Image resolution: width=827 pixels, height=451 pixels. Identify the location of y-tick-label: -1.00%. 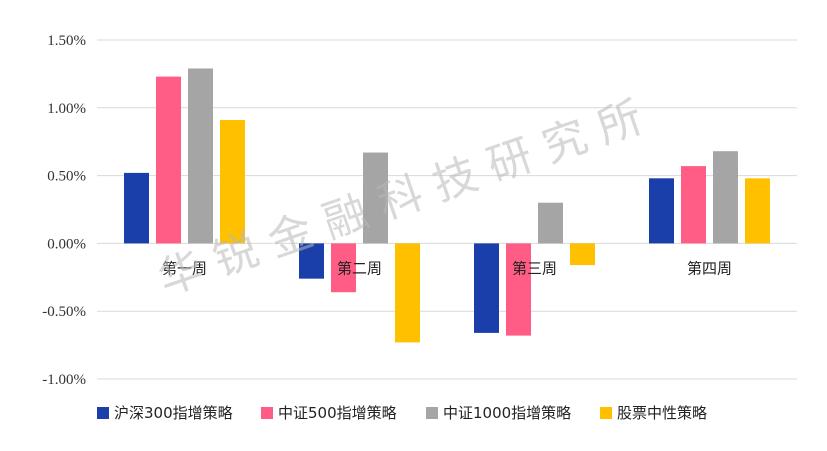
(64, 380).